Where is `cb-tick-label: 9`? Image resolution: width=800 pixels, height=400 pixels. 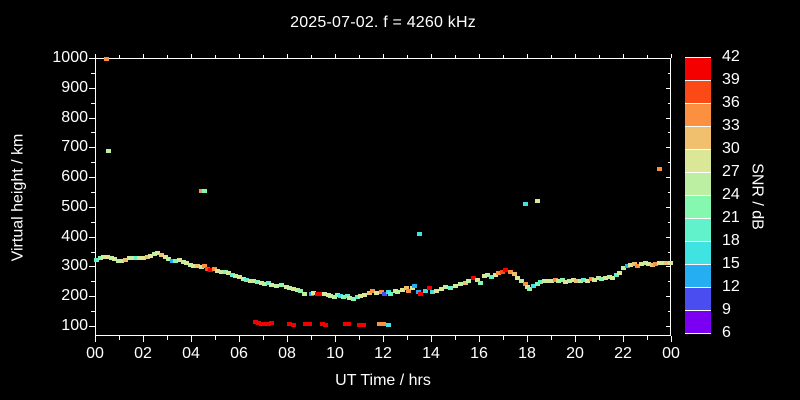
cb-tick-label: 9 is located at coordinates (726, 309).